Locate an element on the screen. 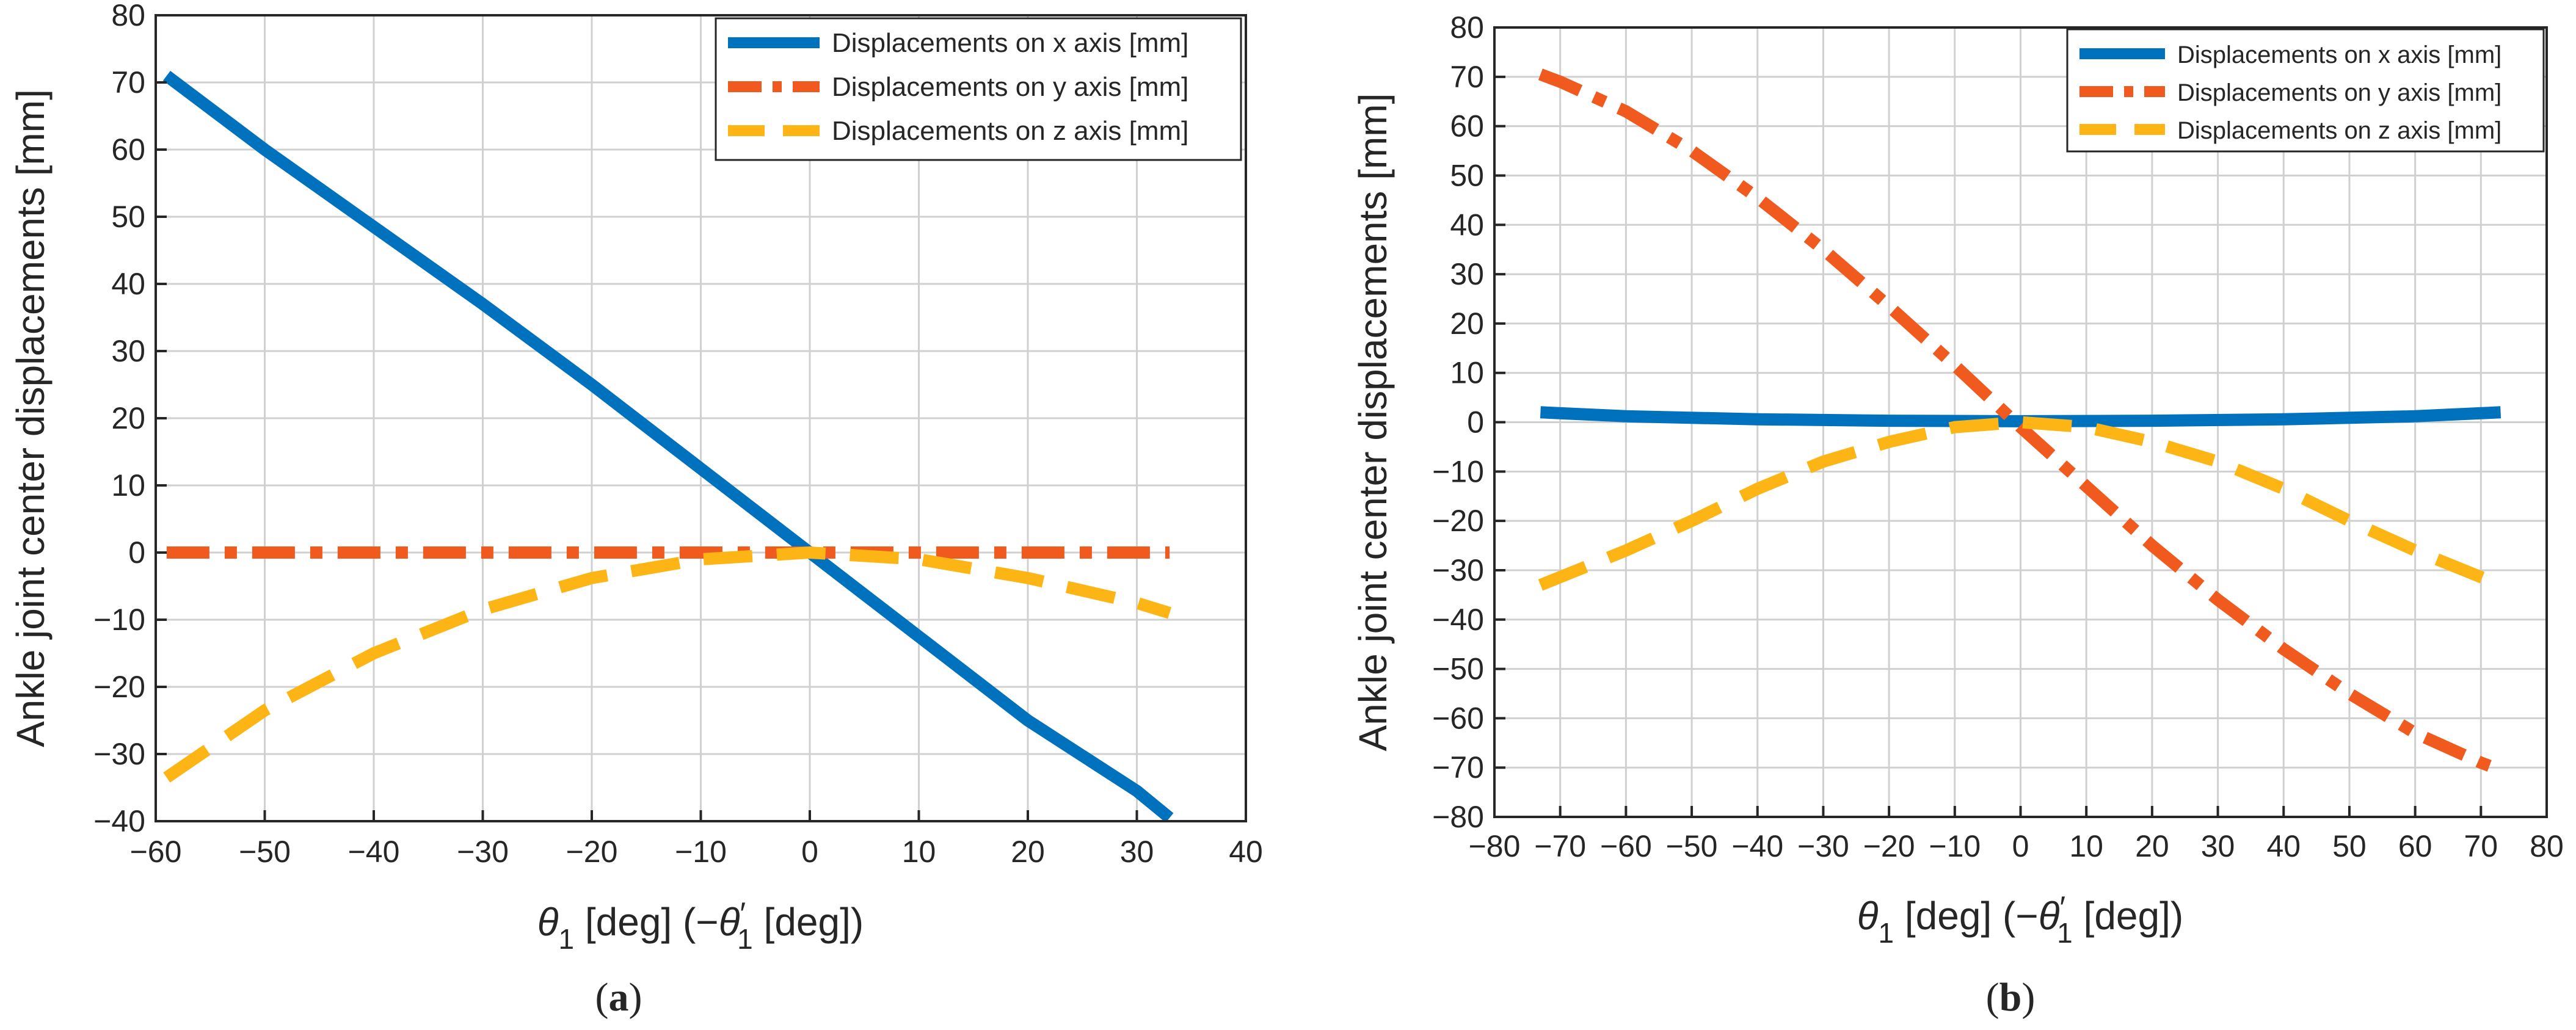  y-tick-label: −80 is located at coordinates (1458, 817).